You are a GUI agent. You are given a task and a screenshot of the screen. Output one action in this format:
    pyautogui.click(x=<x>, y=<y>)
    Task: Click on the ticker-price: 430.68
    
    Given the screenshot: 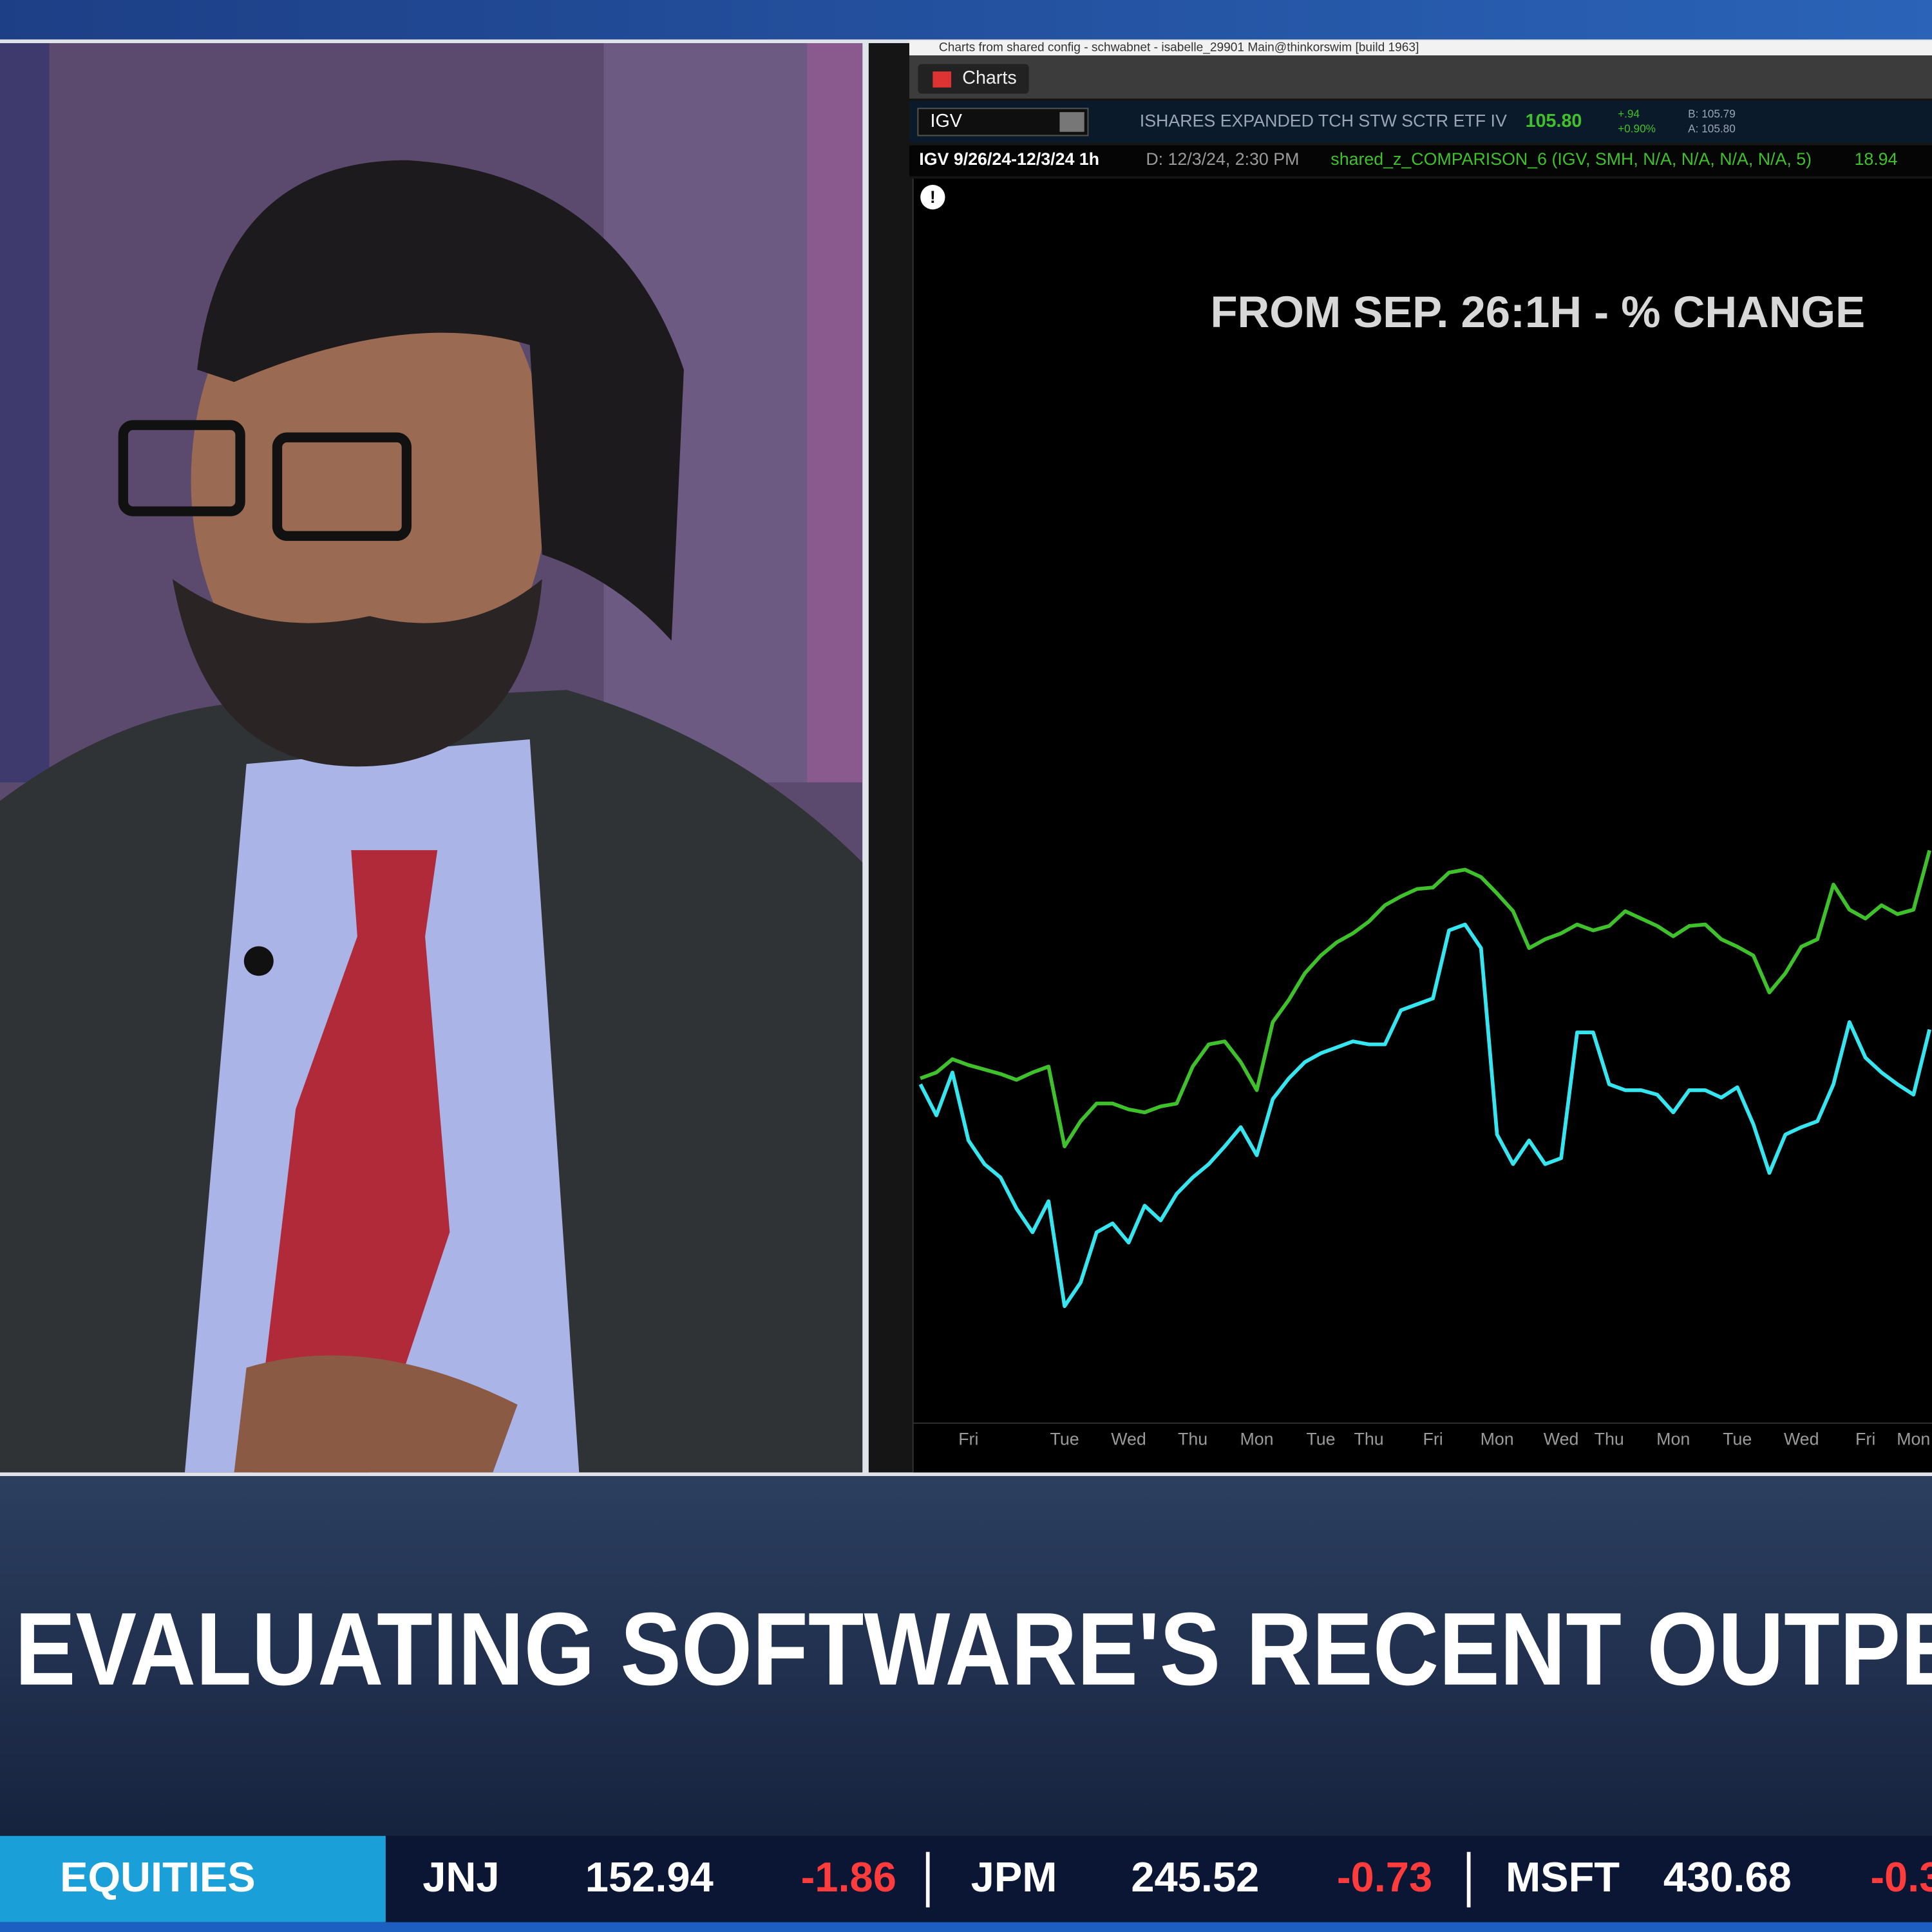 What is the action you would take?
    pyautogui.click(x=1727, y=1876)
    